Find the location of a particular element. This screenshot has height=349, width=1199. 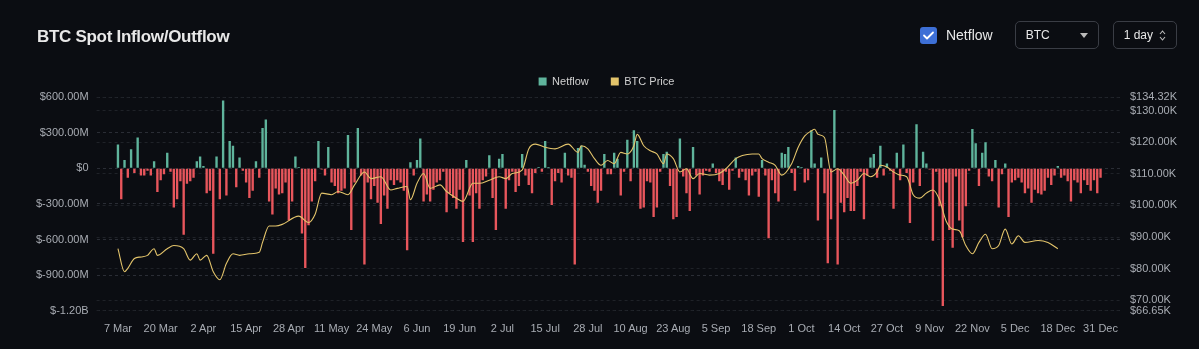

x-tick-label: 28 Apr is located at coordinates (289, 328).